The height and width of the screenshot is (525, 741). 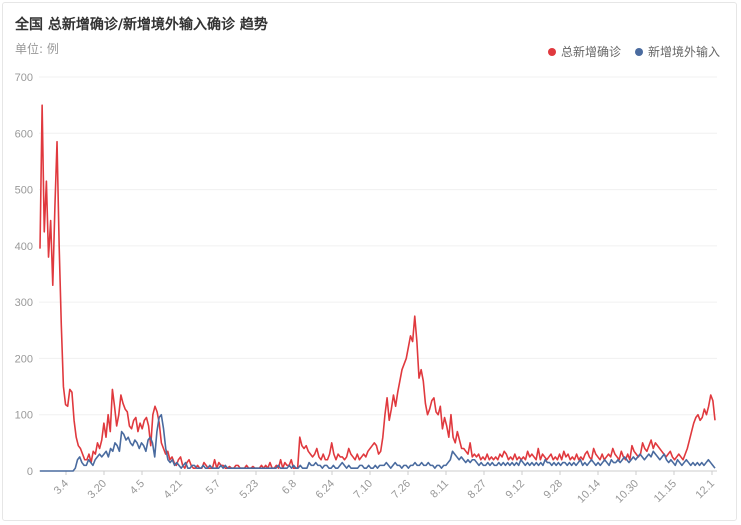 I want to click on x-tick-label: 4.5, so click(x=137, y=487).